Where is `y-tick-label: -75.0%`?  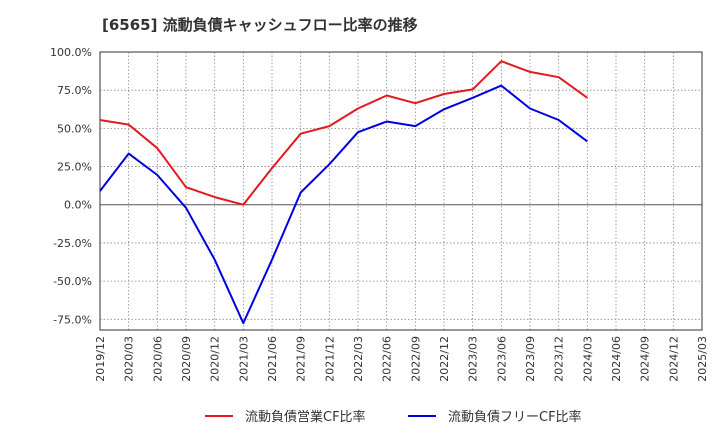 y-tick-label: -75.0% is located at coordinates (72, 319).